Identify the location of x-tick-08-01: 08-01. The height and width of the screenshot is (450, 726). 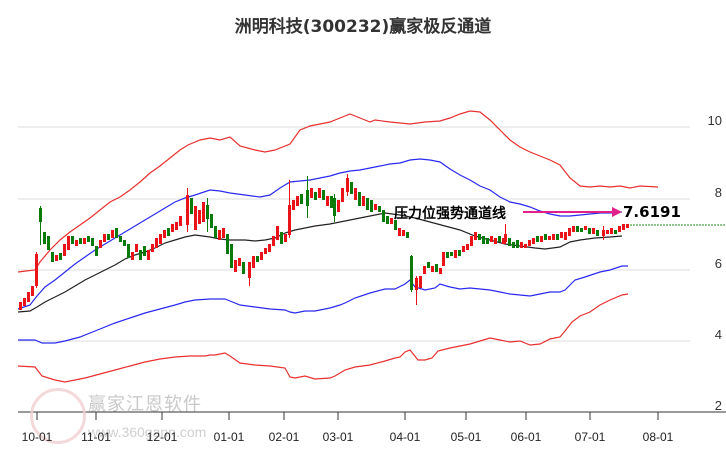
(658, 437).